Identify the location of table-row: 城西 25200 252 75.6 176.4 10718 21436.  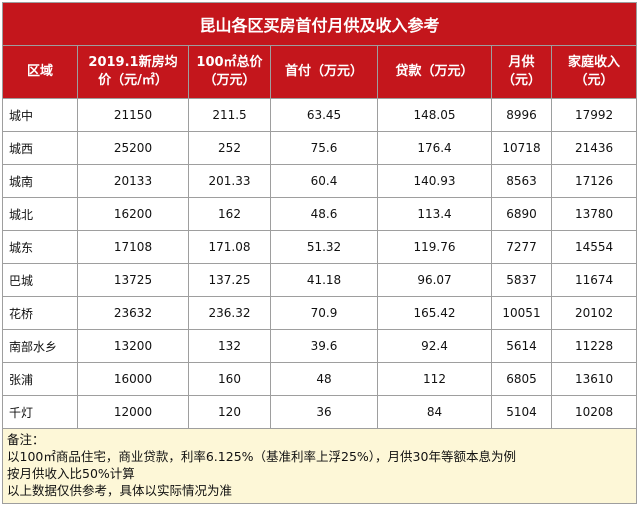
(320, 148).